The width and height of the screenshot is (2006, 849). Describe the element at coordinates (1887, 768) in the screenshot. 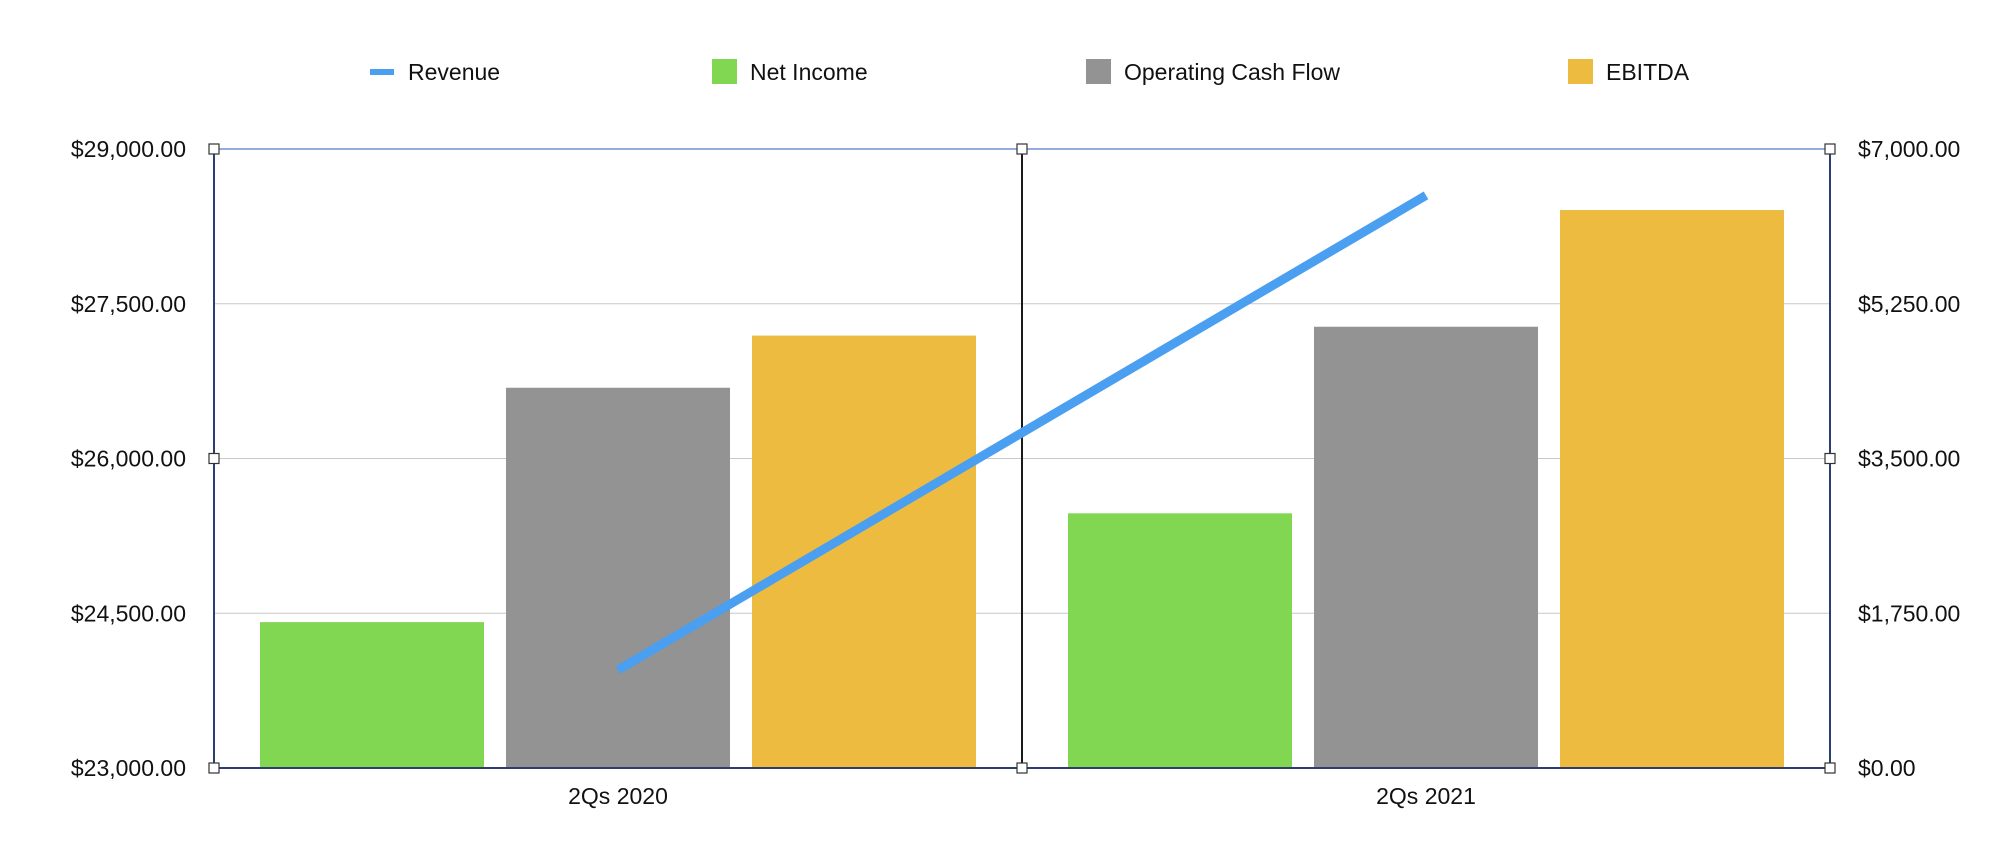

I see `right-tick-label: $0.00` at that location.